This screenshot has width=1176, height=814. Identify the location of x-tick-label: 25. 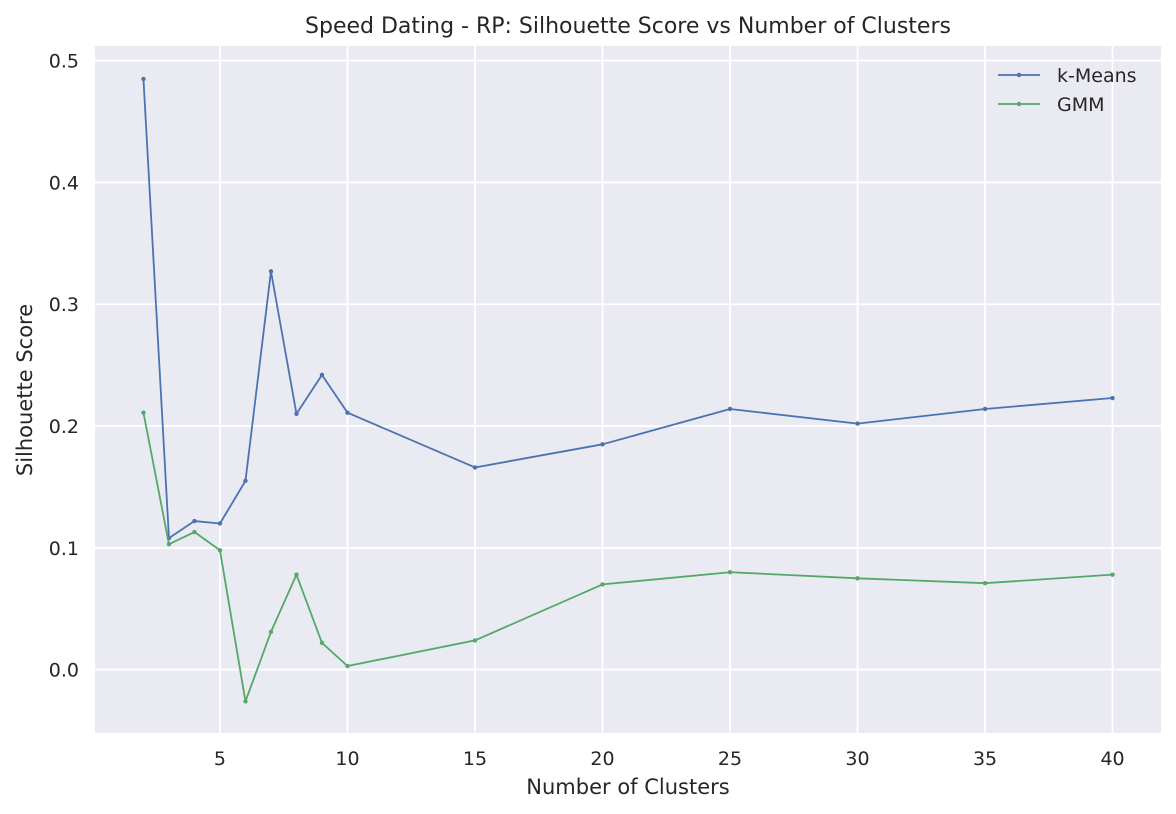
(730, 759).